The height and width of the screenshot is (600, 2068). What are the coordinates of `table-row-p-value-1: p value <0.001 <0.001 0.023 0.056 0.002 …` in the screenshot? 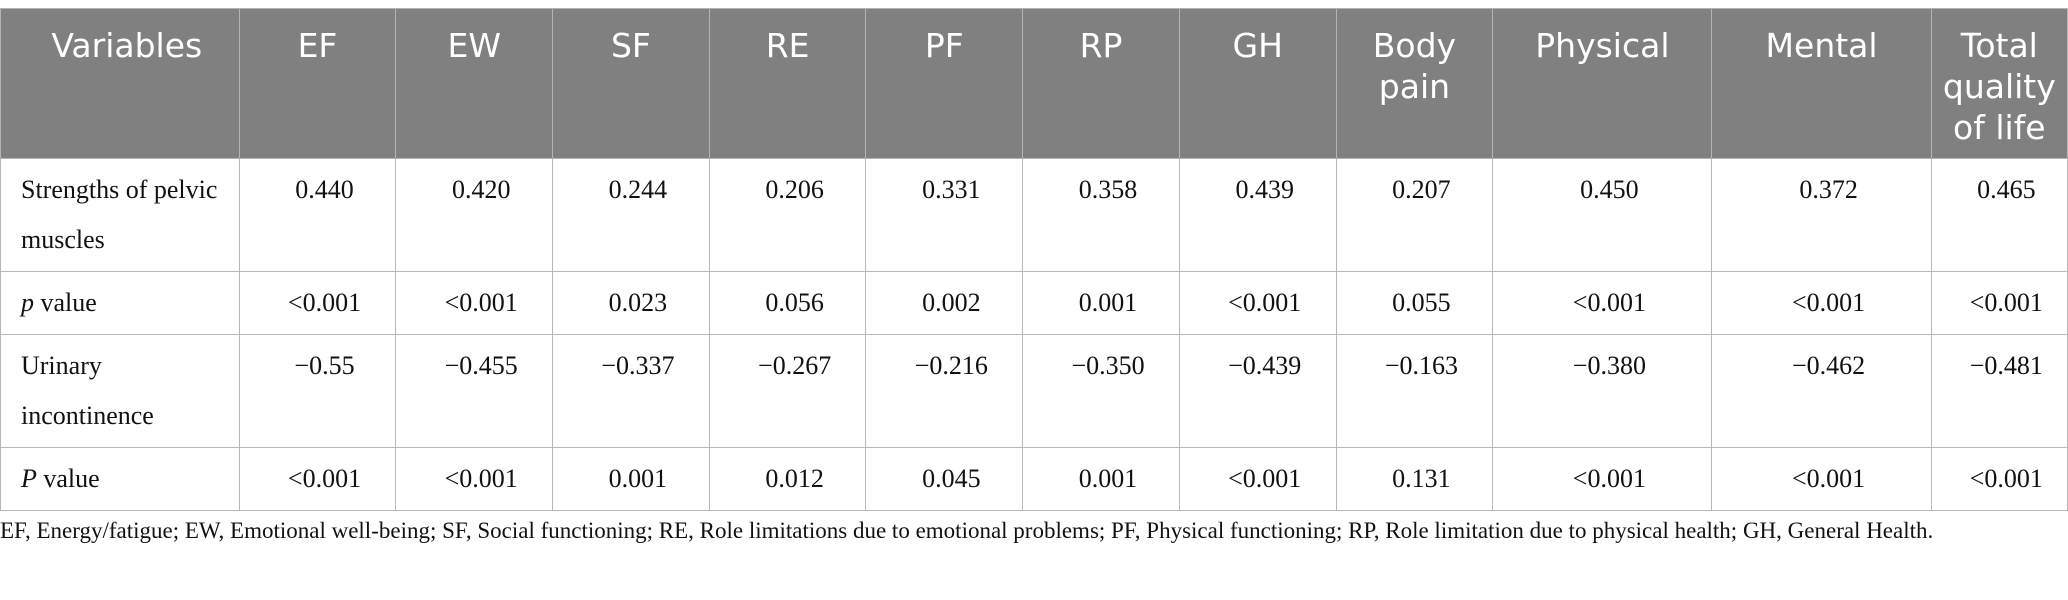 It's located at (1034, 303).